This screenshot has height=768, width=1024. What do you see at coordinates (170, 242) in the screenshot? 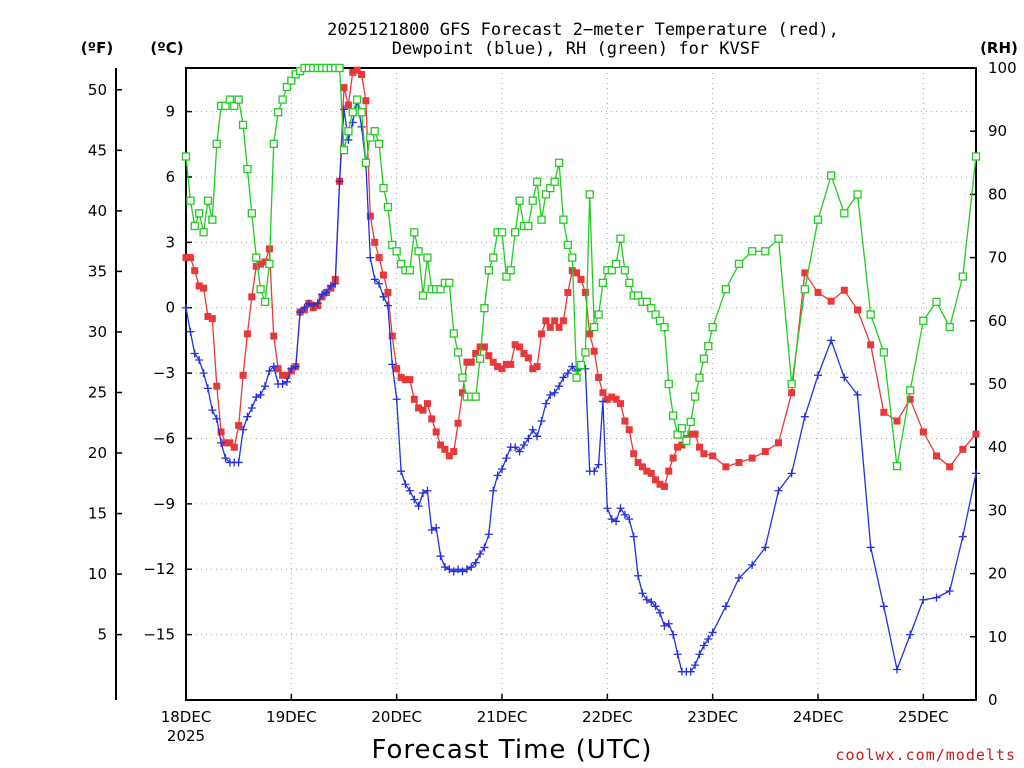
I see `celsius-tick-label: 3` at bounding box center [170, 242].